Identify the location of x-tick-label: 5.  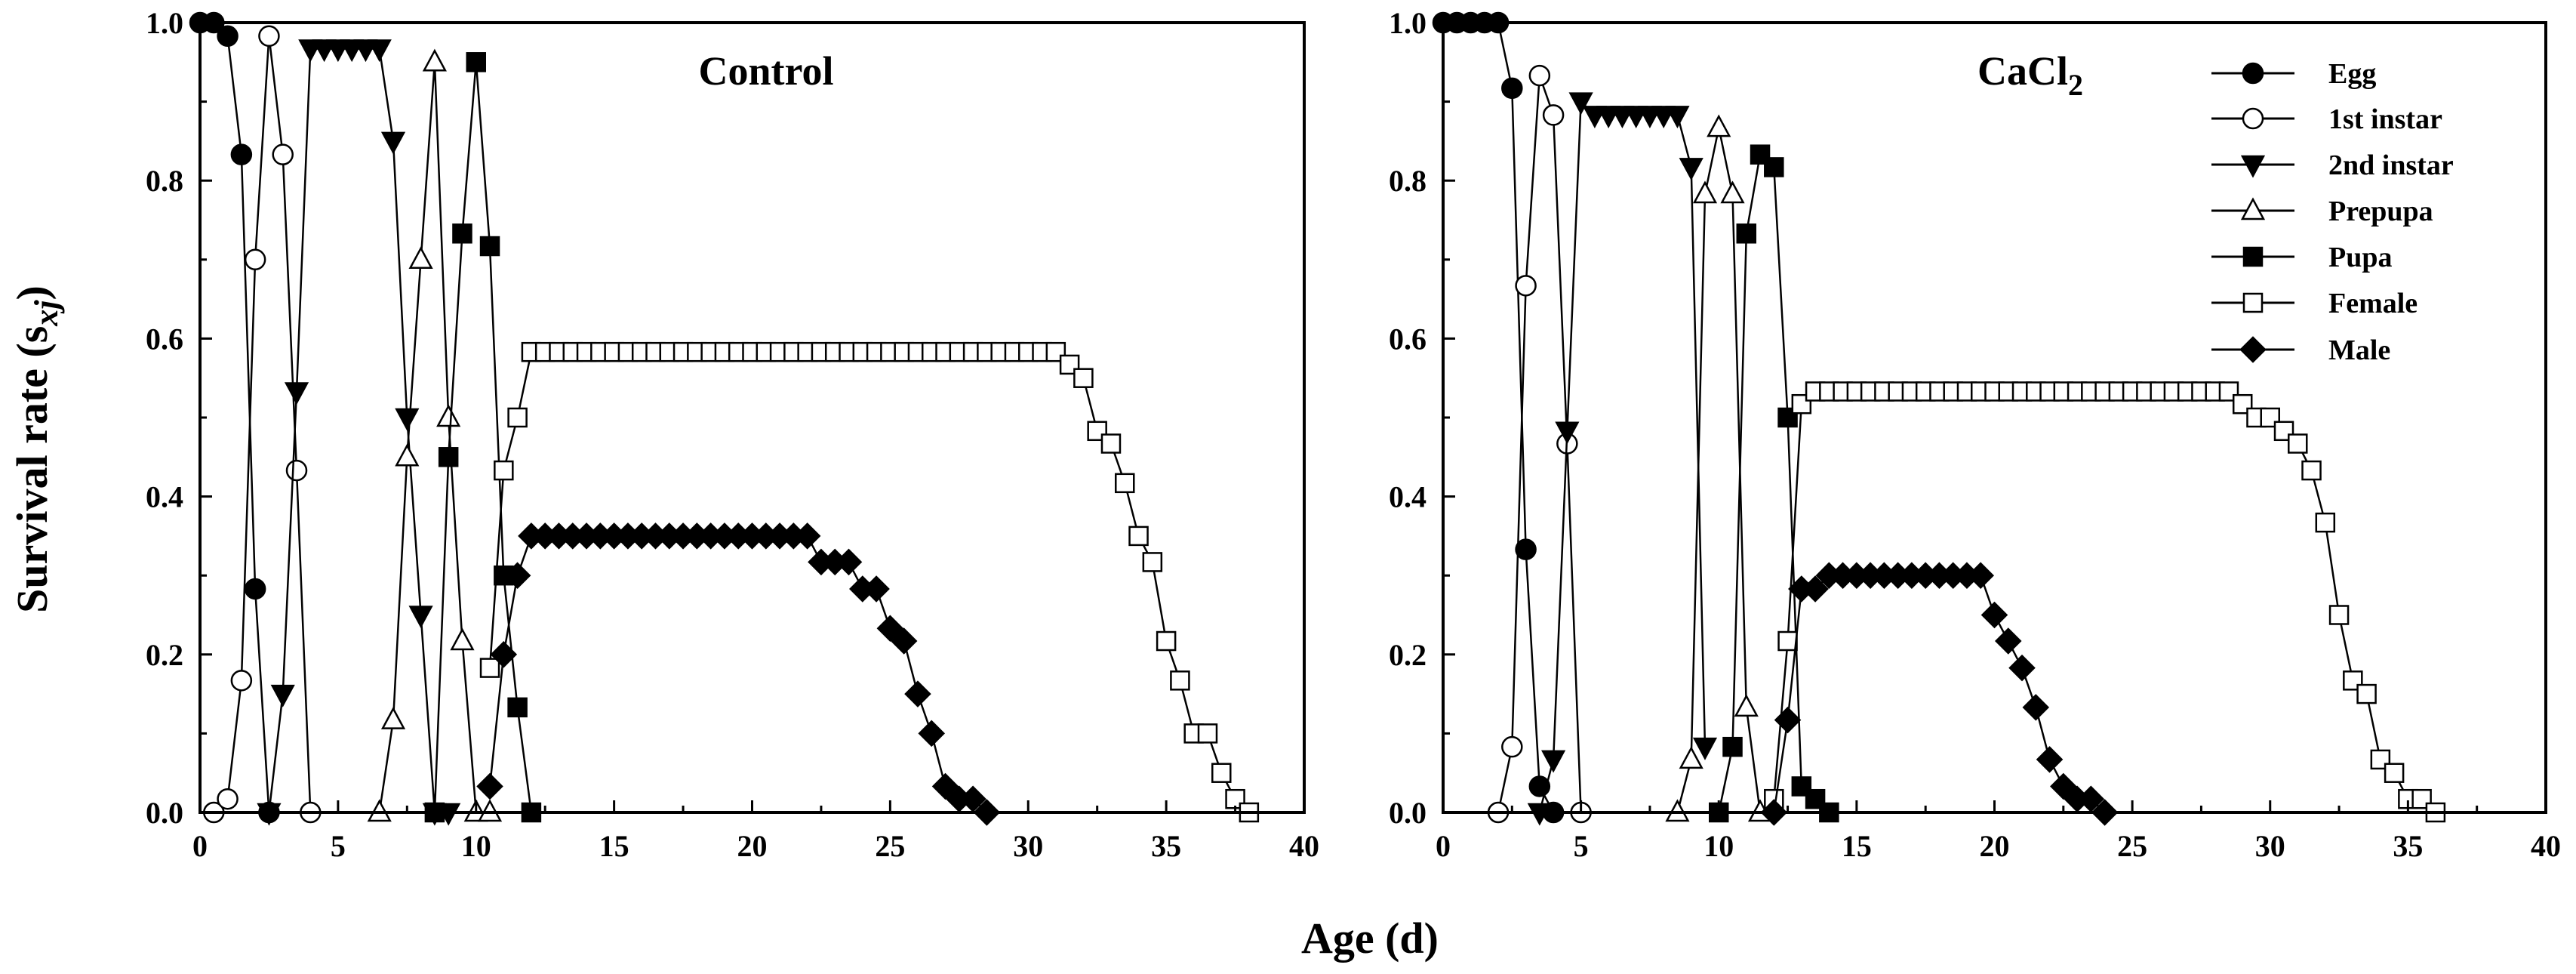
(1581, 846).